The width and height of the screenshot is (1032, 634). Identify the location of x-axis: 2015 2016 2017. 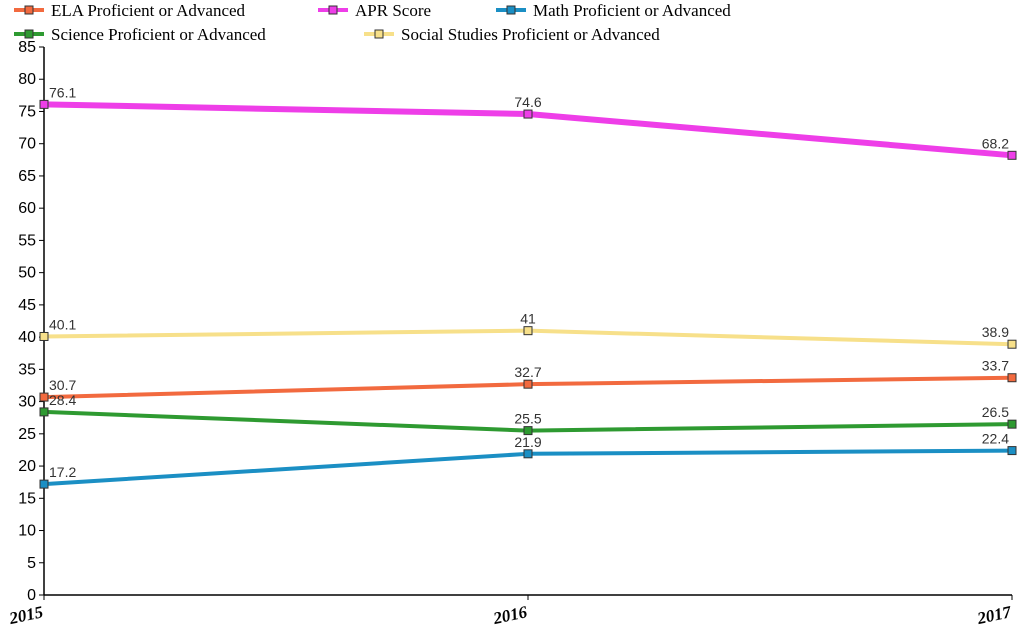
(511, 611).